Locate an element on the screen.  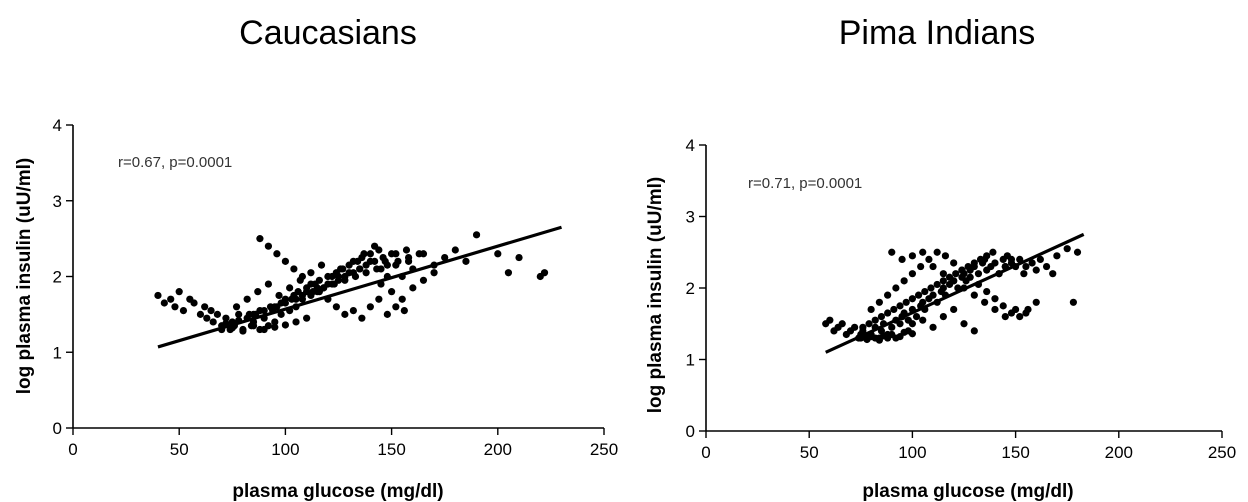
y-tick-label: 1 is located at coordinates (690, 360).